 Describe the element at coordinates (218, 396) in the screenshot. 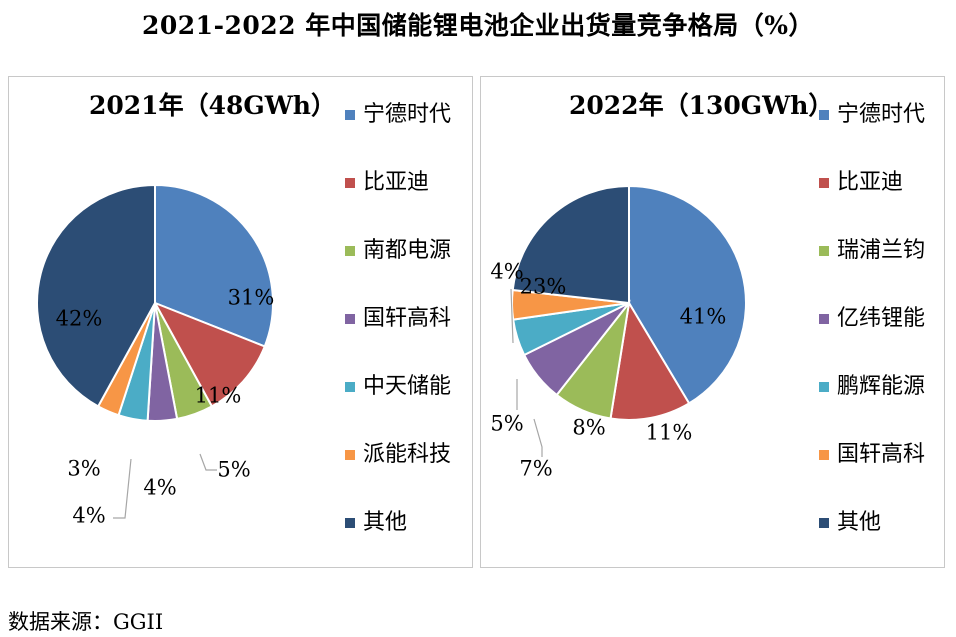

I see `data-label-2021-1: 11%` at that location.